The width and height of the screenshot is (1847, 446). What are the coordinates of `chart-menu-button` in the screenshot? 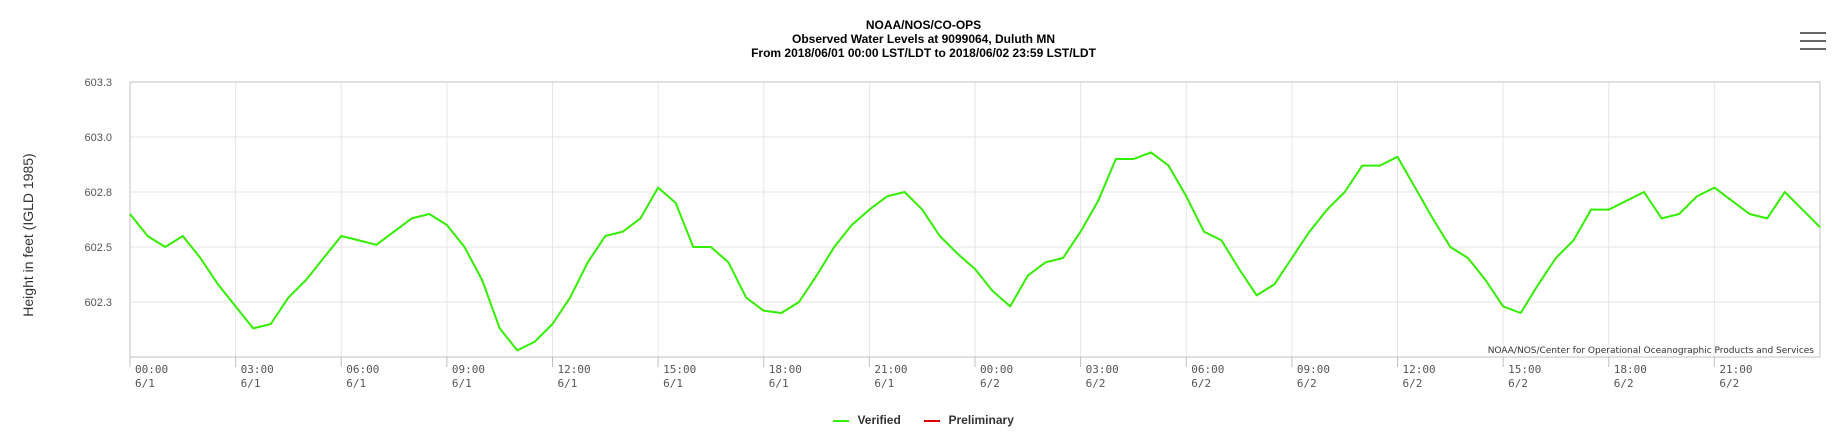 It's located at (1813, 41).